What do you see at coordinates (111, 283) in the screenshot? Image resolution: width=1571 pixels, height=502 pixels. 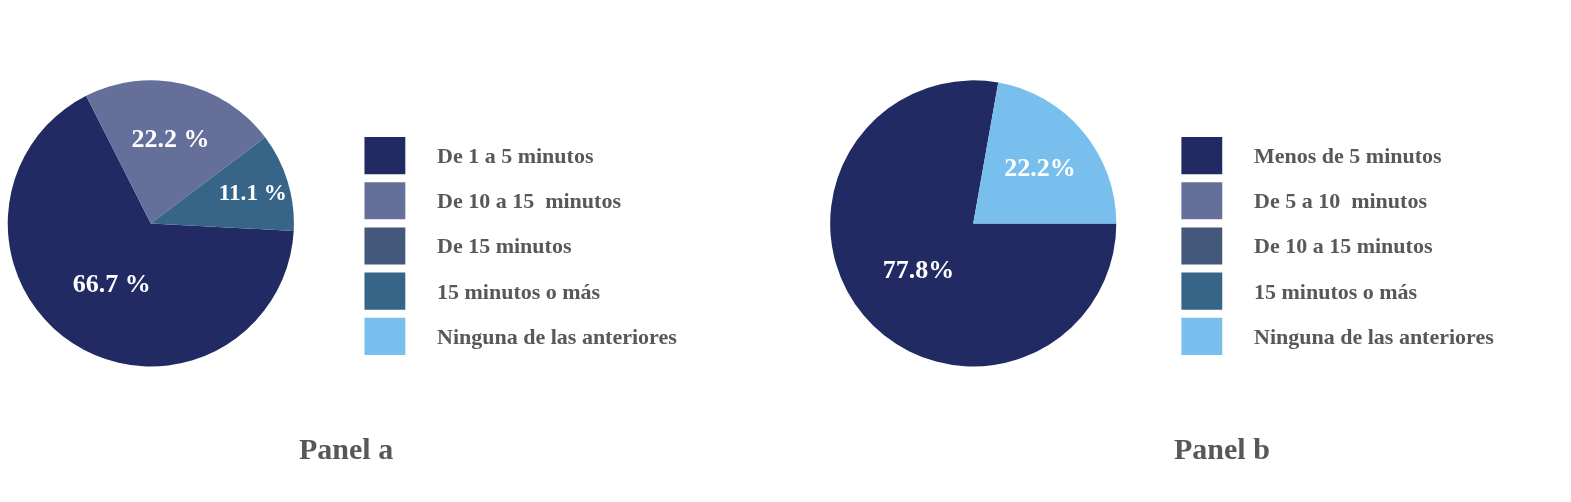 I see `data-label: 66.7 %` at bounding box center [111, 283].